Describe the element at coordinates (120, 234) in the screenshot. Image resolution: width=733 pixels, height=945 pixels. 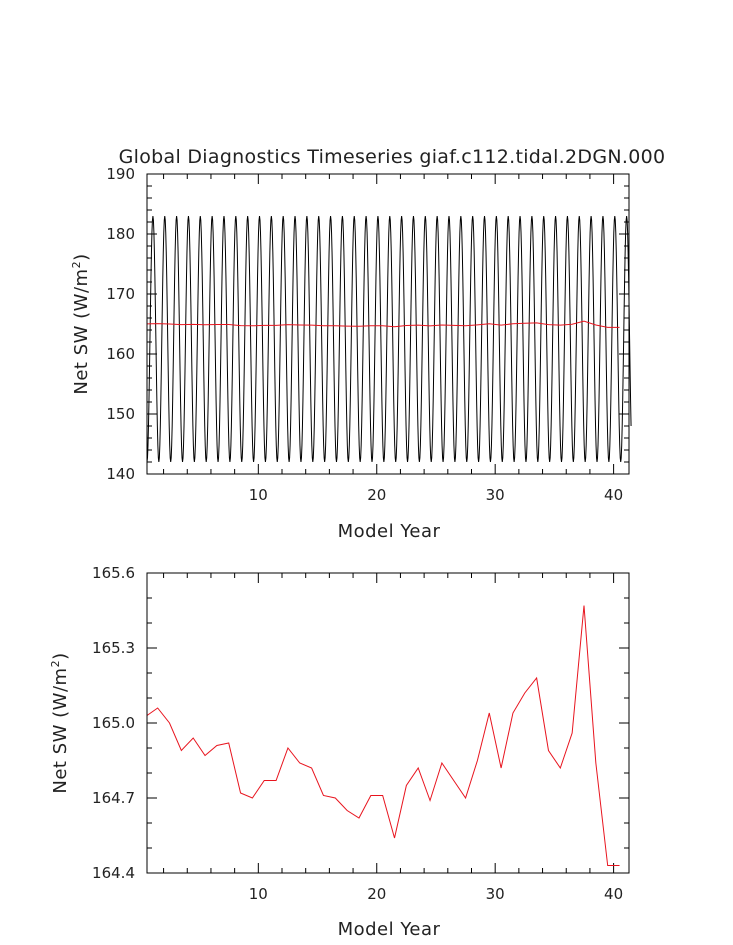
I see `y-tick-label: 180` at that location.